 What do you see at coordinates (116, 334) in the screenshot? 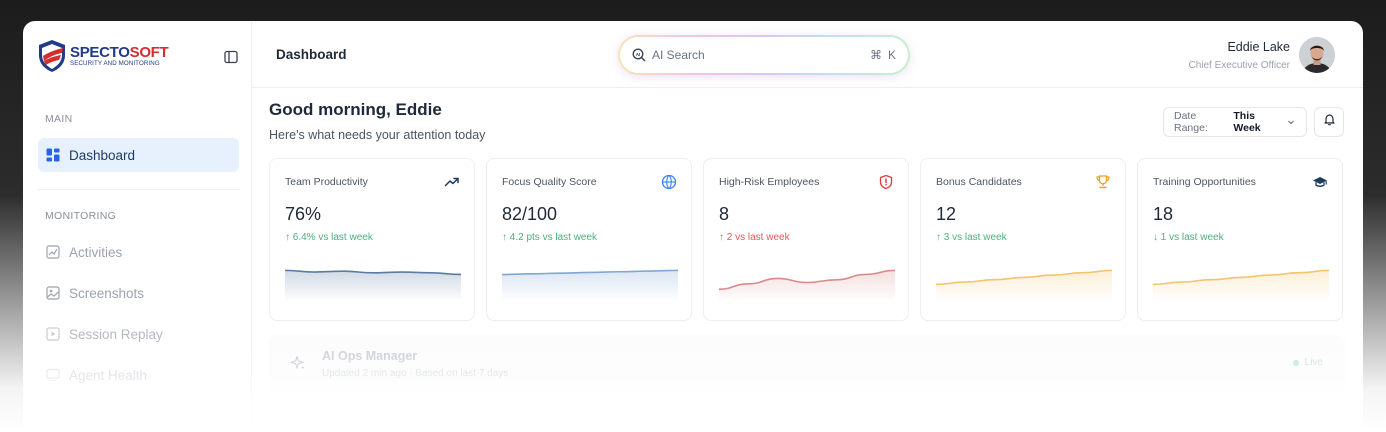
I see `sidebar-item-label: Session Replay` at bounding box center [116, 334].